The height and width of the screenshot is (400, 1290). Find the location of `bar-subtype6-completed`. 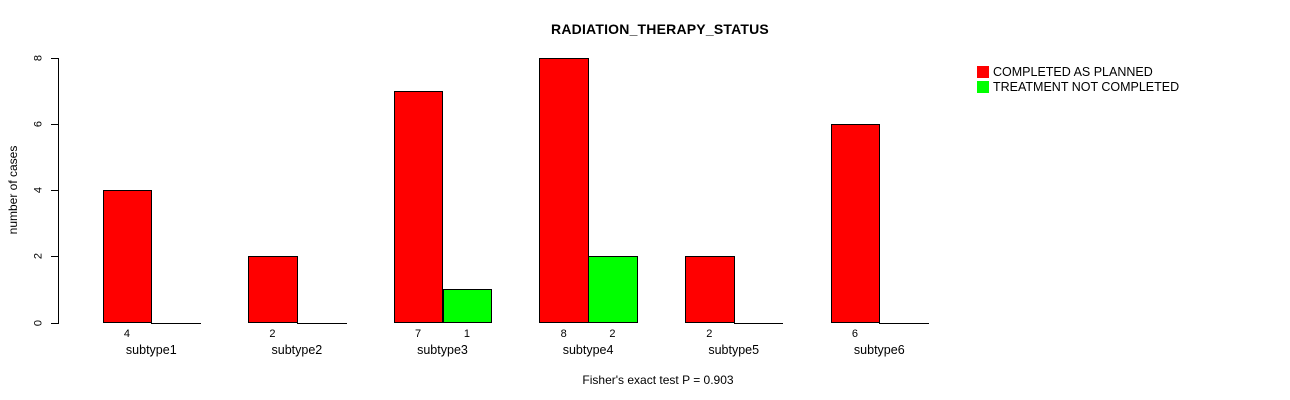

bar-subtype6-completed is located at coordinates (855, 223).